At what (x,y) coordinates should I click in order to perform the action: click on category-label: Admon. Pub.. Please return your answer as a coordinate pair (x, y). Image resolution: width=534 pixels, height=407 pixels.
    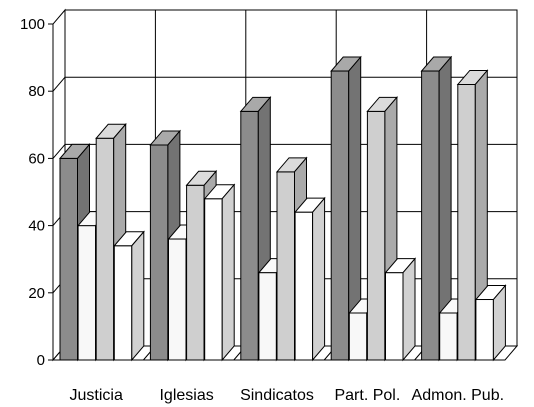
    Looking at the image, I should click on (458, 395).